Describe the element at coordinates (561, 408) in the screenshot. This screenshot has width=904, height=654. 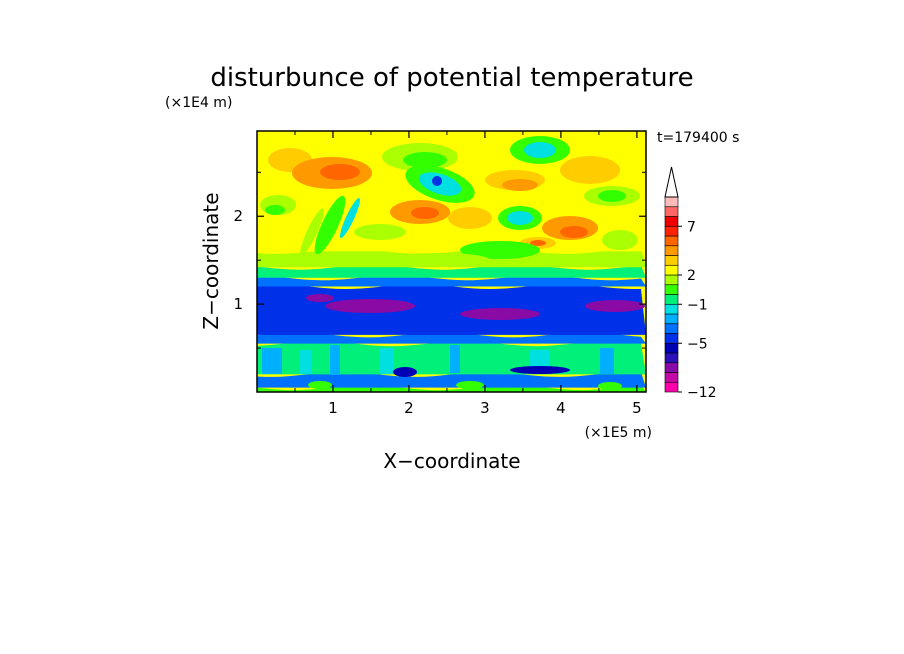
I see `x-tick-label: 4` at that location.